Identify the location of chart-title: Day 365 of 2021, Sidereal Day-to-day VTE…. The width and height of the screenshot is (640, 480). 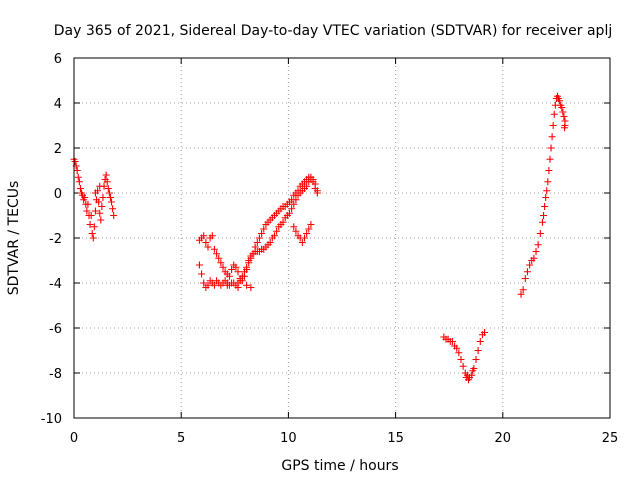
(333, 31).